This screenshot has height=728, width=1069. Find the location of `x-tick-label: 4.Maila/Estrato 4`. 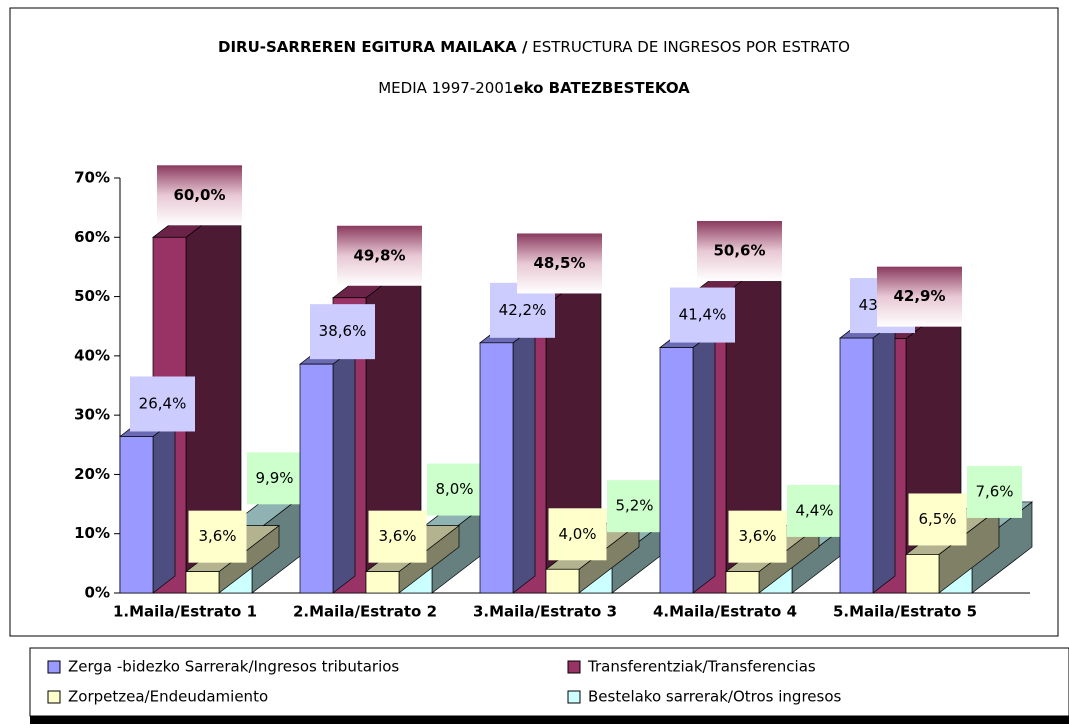

x-tick-label: 4.Maila/Estrato 4 is located at coordinates (725, 612).